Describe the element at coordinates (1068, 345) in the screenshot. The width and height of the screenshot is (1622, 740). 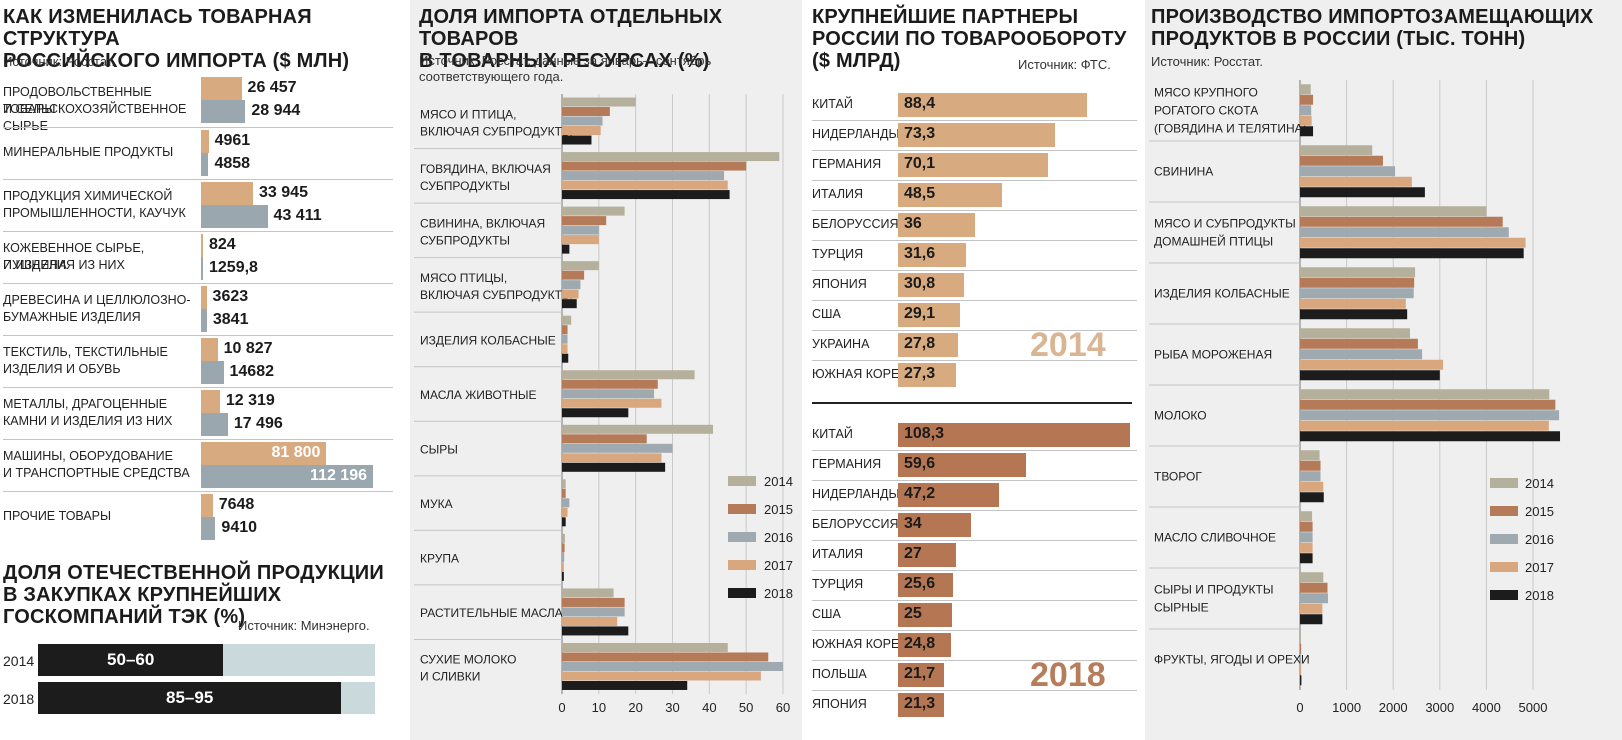
I see `year-2014-watermark: 2014` at that location.